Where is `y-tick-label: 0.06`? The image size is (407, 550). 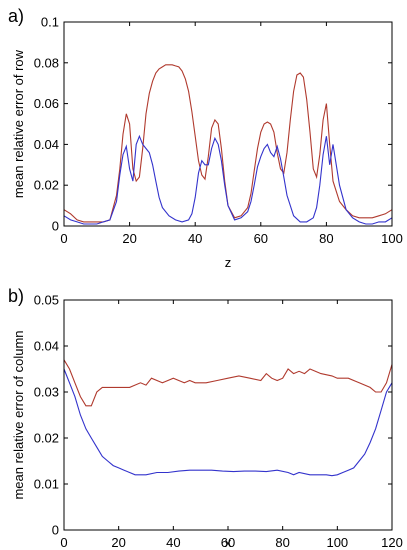 y-tick-label: 0.06 is located at coordinates (46, 103).